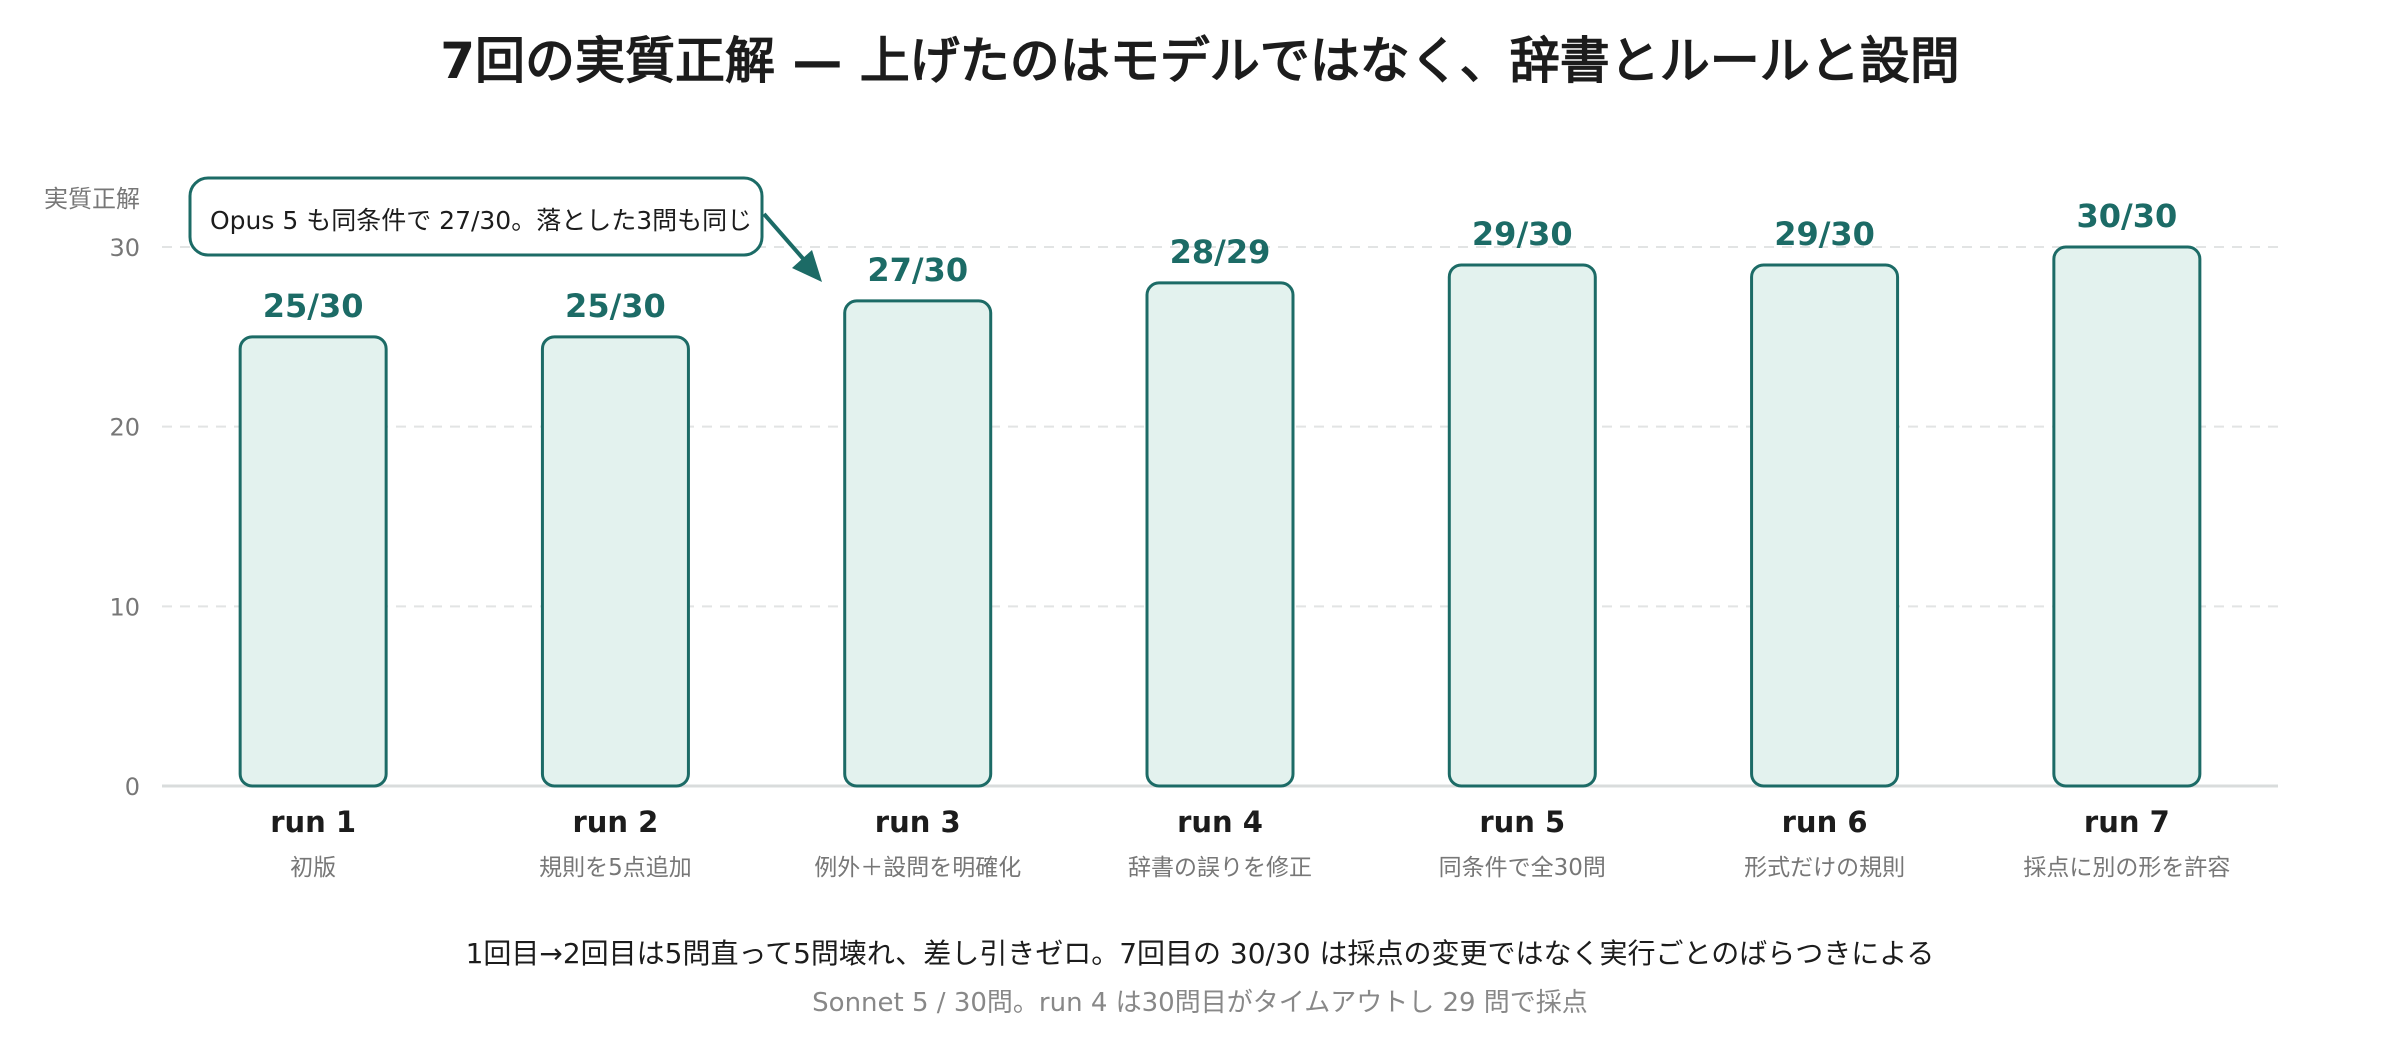  What do you see at coordinates (2126, 868) in the screenshot?
I see `x-tick-sublabel: 採点に別の形を許容` at bounding box center [2126, 868].